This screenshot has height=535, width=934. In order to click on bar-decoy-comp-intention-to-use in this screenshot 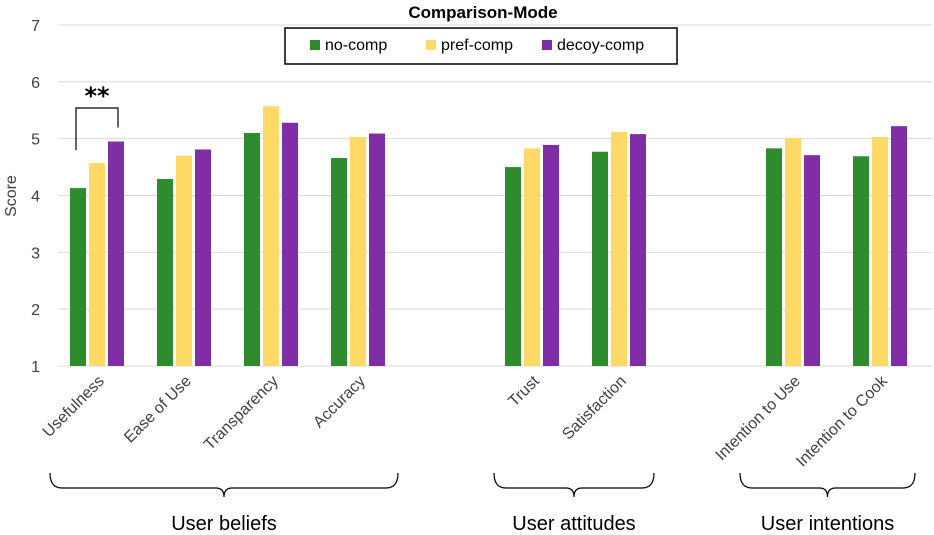, I will do `click(812, 260)`.